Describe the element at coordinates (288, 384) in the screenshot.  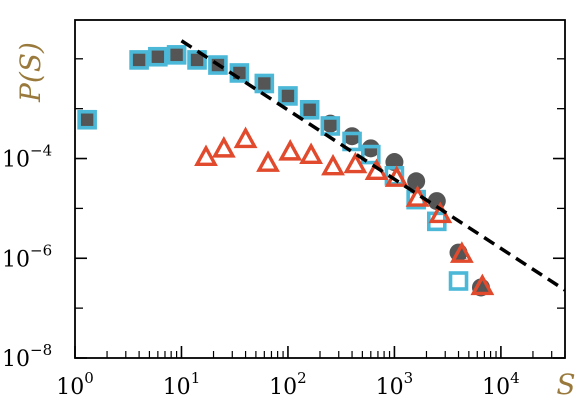
I see `x-tick-label: 10²` at that location.